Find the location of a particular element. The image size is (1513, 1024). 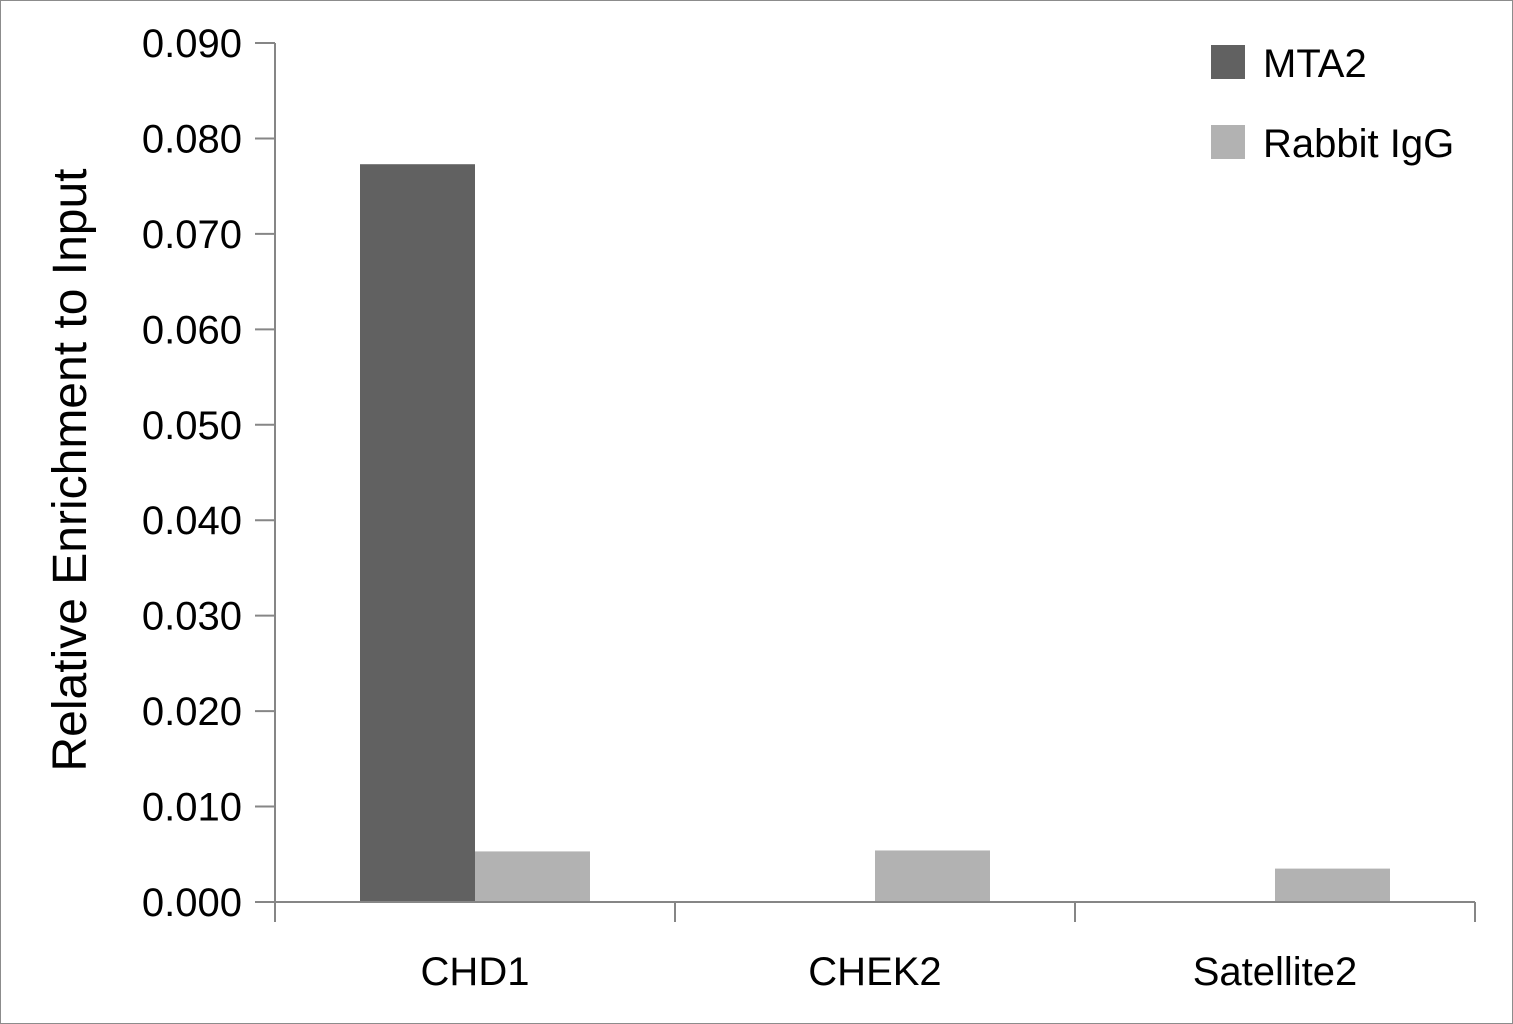

bar-rabbit-igg-chd1 is located at coordinates (532, 876).